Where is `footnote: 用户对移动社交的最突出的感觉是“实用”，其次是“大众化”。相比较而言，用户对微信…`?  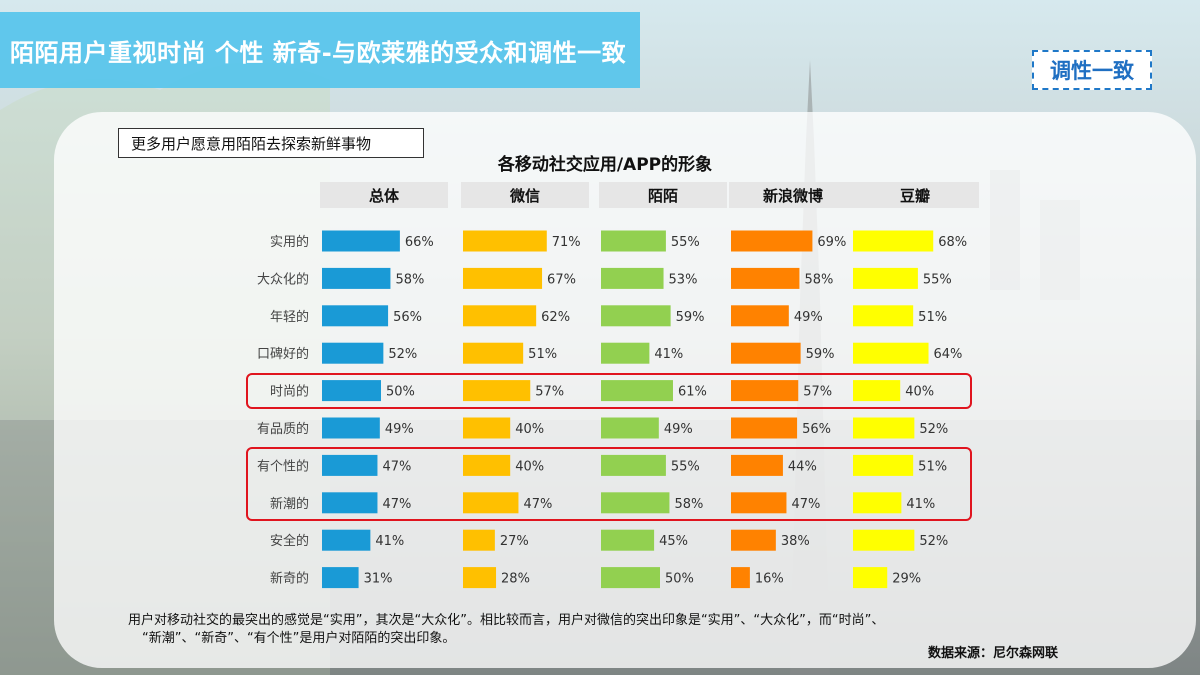 footnote: 用户对移动社交的最突出的感觉是“实用”，其次是“大众化”。相比较而言，用户对微信… is located at coordinates (598, 630).